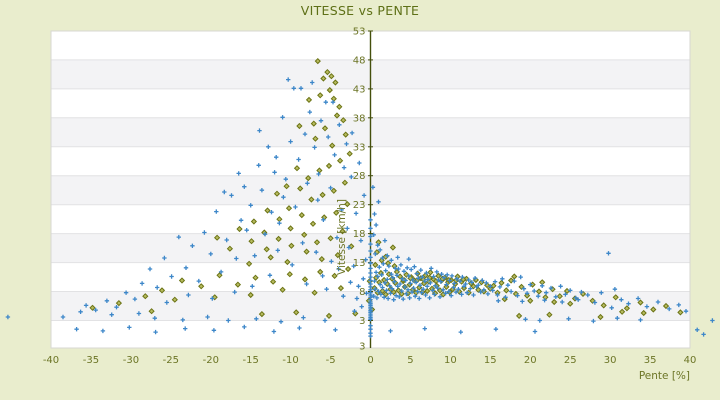  What do you see at coordinates (610, 360) in the screenshot?
I see `x-tick-label: 30` at bounding box center [610, 360].